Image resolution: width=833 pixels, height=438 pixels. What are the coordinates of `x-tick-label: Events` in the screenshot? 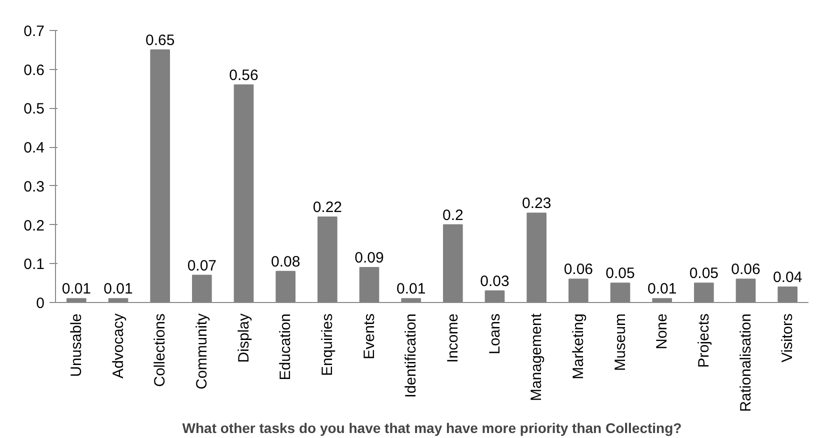 It's located at (369, 337).